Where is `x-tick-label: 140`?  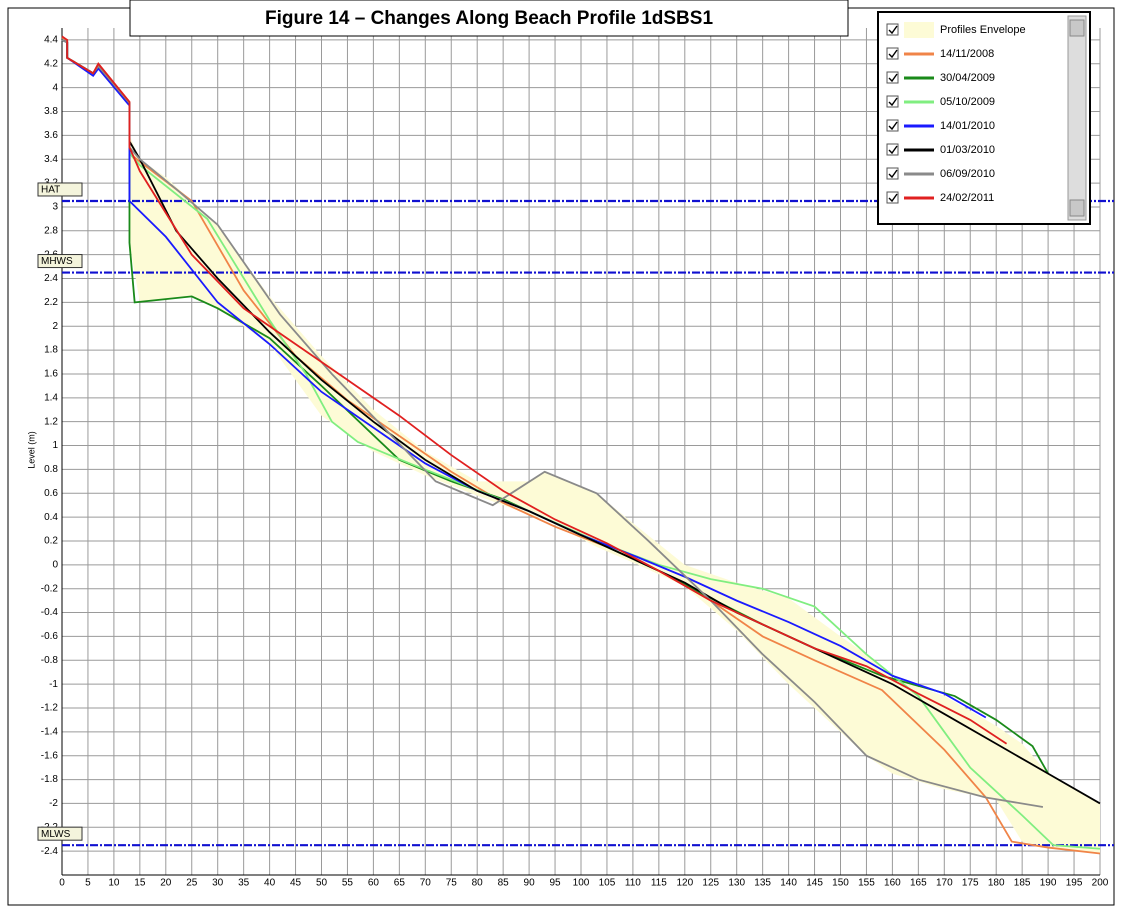
x-tick-label: 140 is located at coordinates (788, 883).